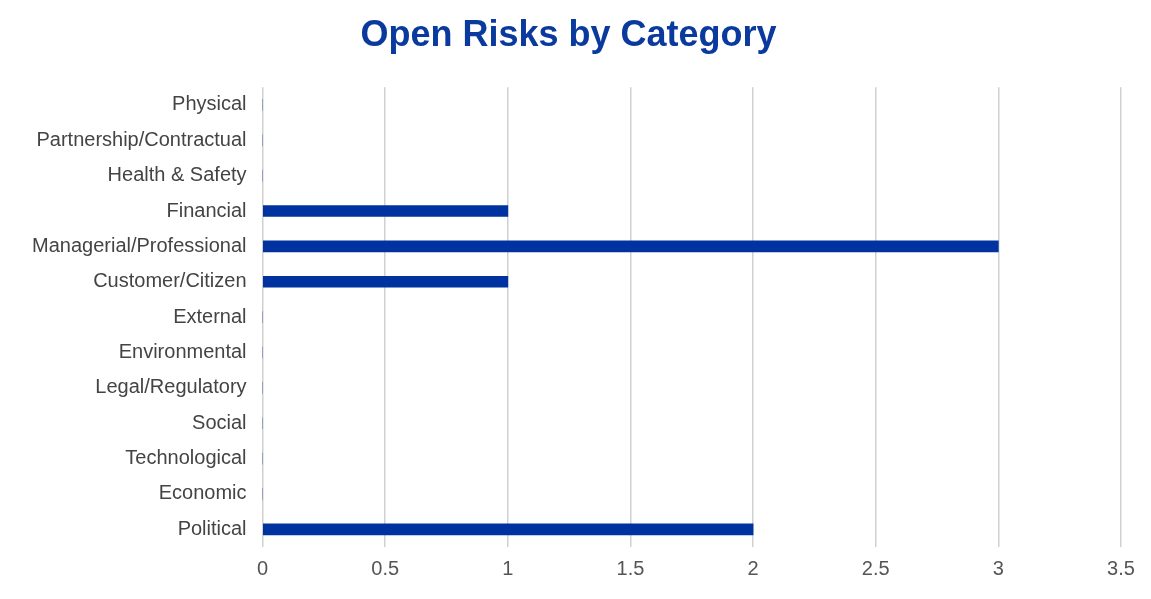 The height and width of the screenshot is (599, 1151). Describe the element at coordinates (508, 567) in the screenshot. I see `x-tick-label: 1` at that location.